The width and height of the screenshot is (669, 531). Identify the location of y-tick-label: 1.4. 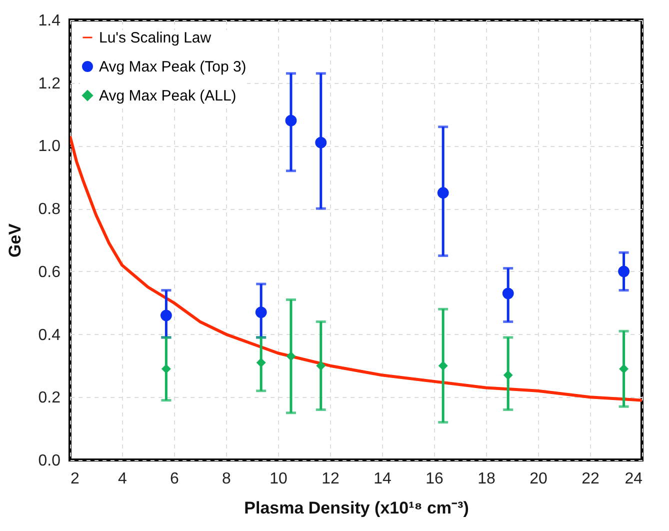
(49, 21).